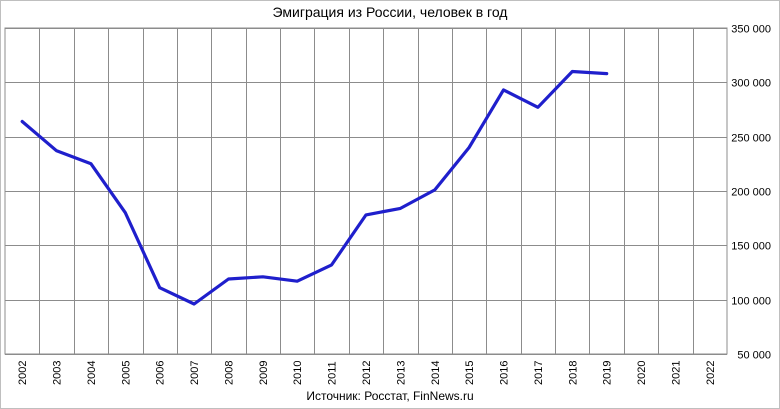 The height and width of the screenshot is (409, 780). Describe the element at coordinates (711, 373) in the screenshot. I see `x-tick-label: 2022` at that location.